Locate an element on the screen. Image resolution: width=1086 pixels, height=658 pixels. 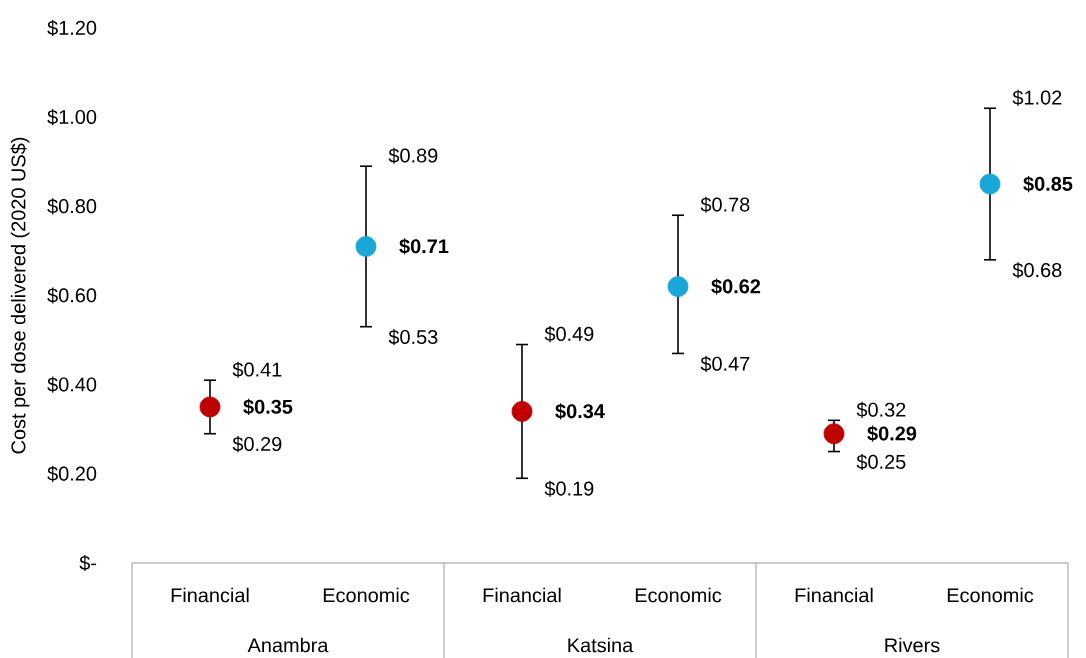
y-axis-title: Cost per dose delivered (2020 US$) is located at coordinates (20, 295).